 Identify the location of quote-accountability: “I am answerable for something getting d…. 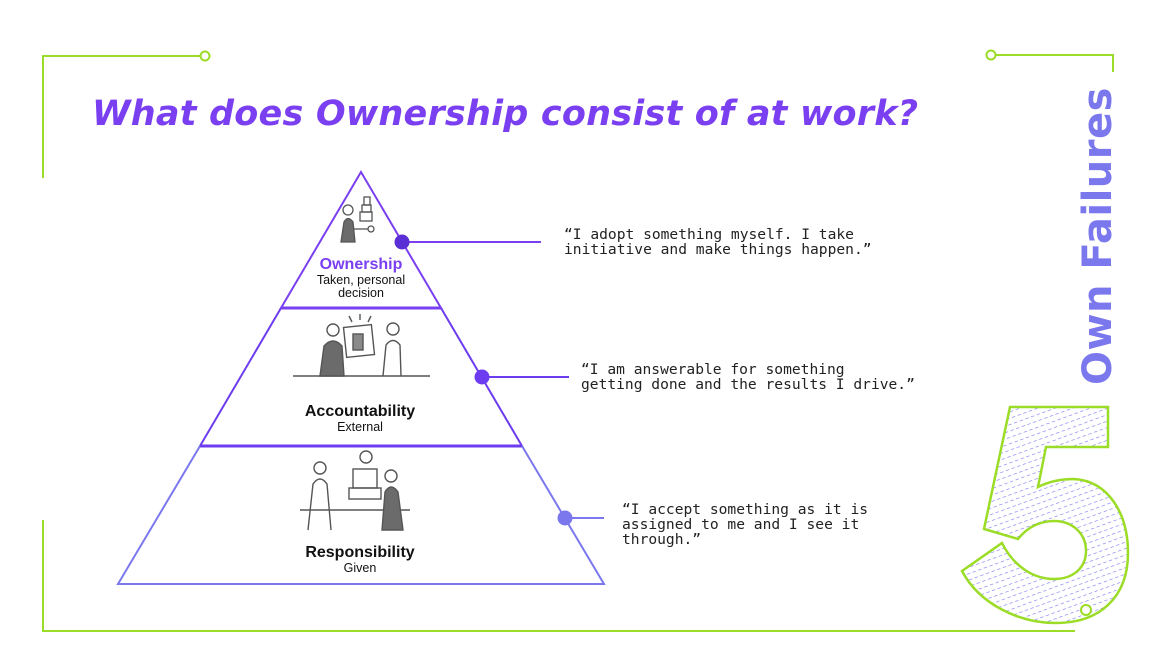
(748, 377).